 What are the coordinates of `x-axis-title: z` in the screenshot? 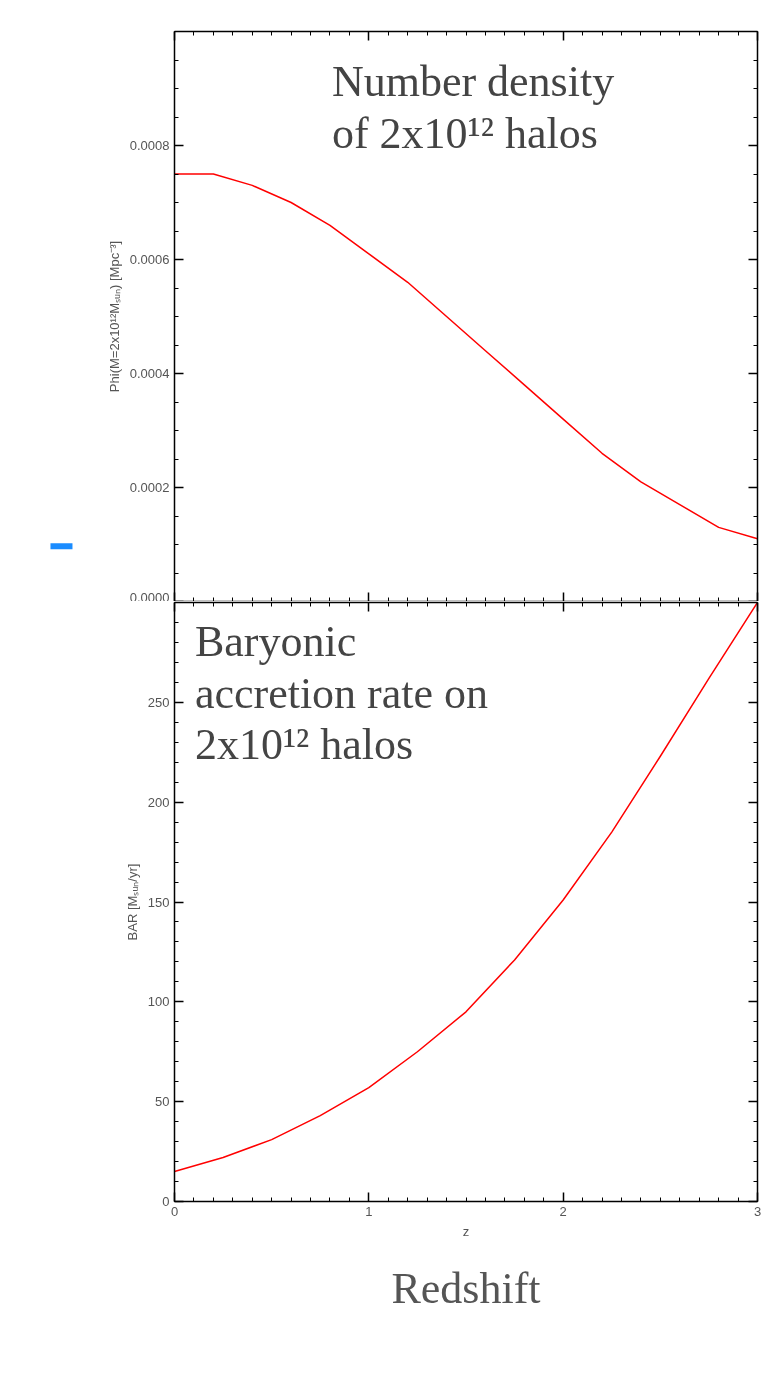 It's located at (466, 1231).